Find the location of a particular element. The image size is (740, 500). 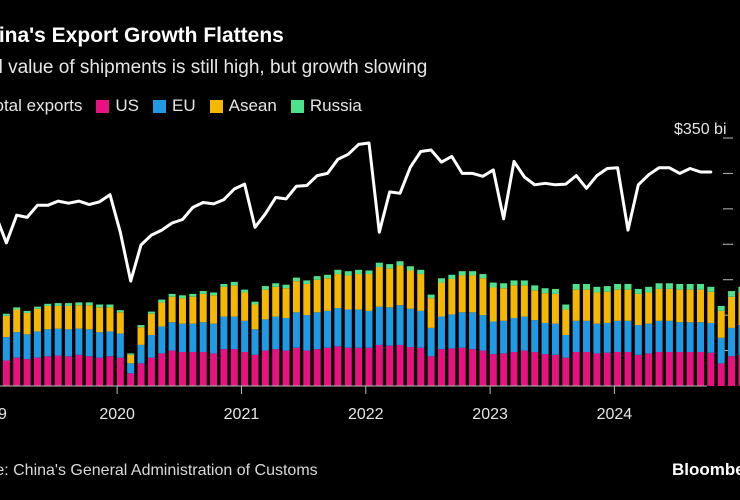

chart-legend: Total exports US EU Asean Russia is located at coordinates (188, 106).